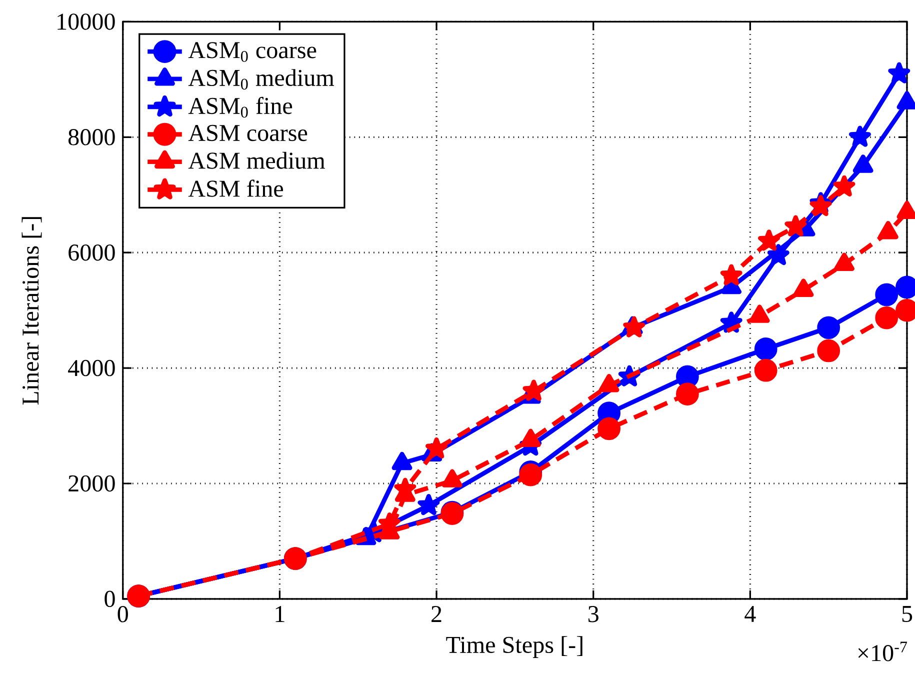 This screenshot has height=673, width=915. What do you see at coordinates (248, 132) in the screenshot?
I see `legend-label: ASM coarse` at bounding box center [248, 132].